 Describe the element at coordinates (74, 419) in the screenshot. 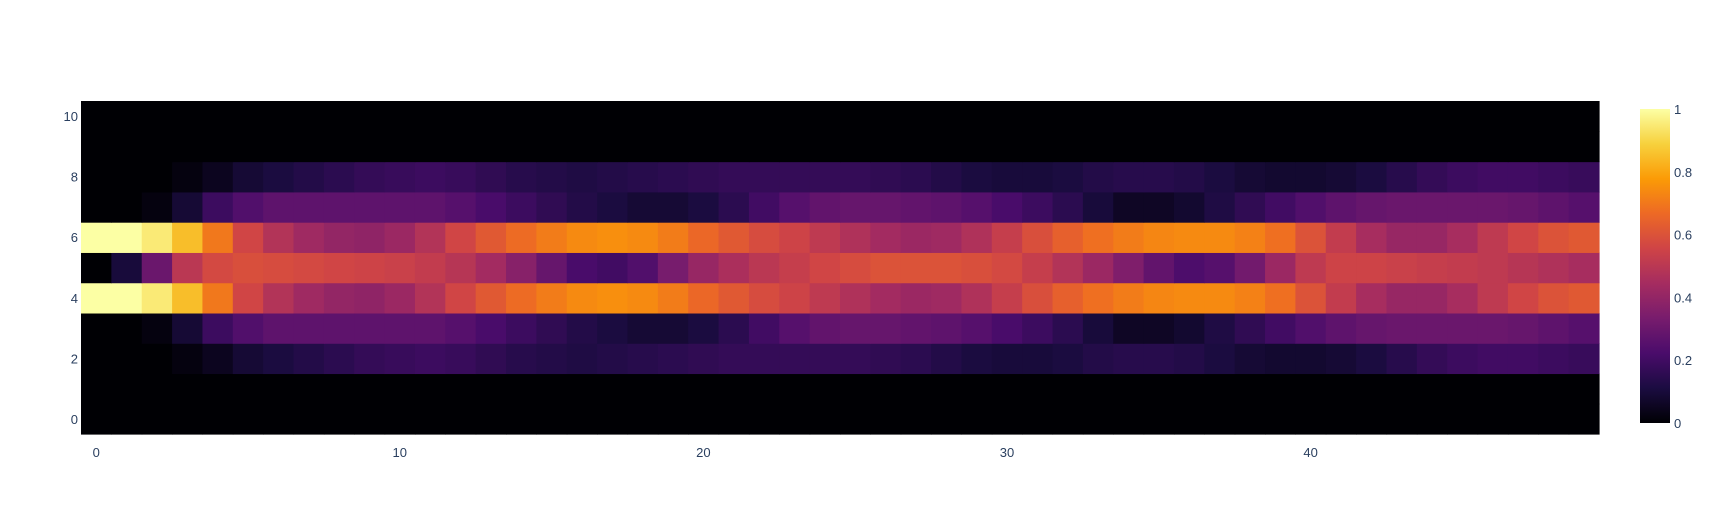

I see `y-tick-label: 0` at that location.